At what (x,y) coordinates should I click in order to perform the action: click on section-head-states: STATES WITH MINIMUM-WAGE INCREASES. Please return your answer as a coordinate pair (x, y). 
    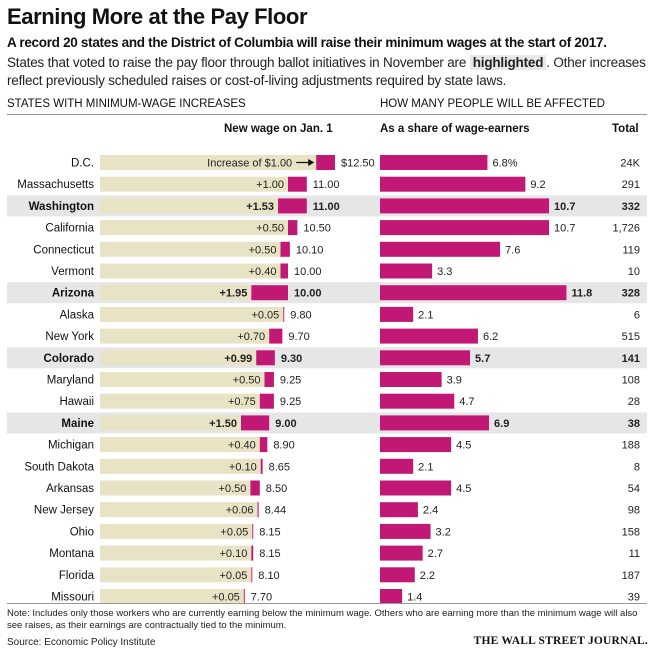
    Looking at the image, I should click on (126, 104).